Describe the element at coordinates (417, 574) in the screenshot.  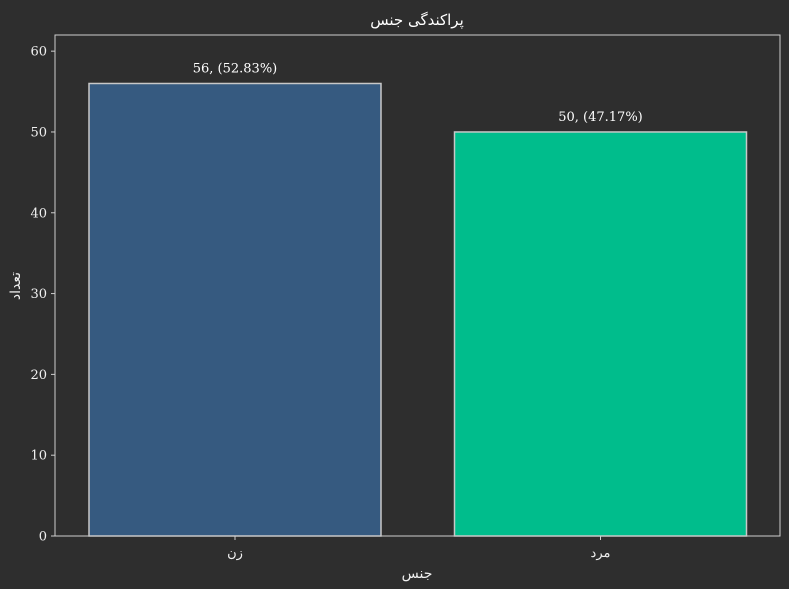
I see `x-axis-label: جنس` at that location.